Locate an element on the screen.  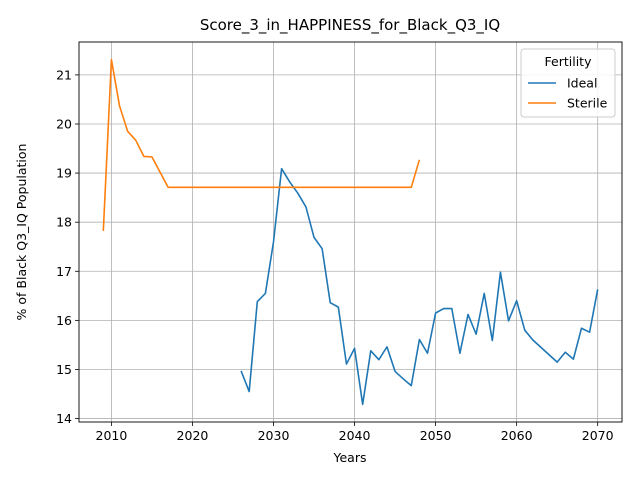
y-axis-label: % of Black Q3_IQ Population is located at coordinates (21, 232).